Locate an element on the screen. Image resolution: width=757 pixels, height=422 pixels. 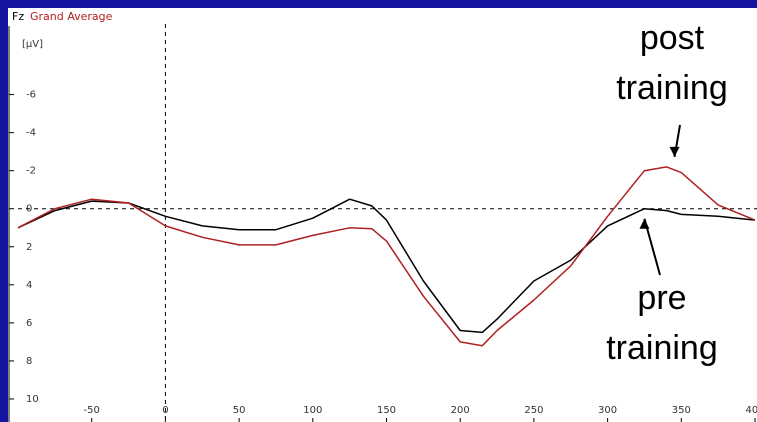
y-tick-label: -6 is located at coordinates (31, 95).